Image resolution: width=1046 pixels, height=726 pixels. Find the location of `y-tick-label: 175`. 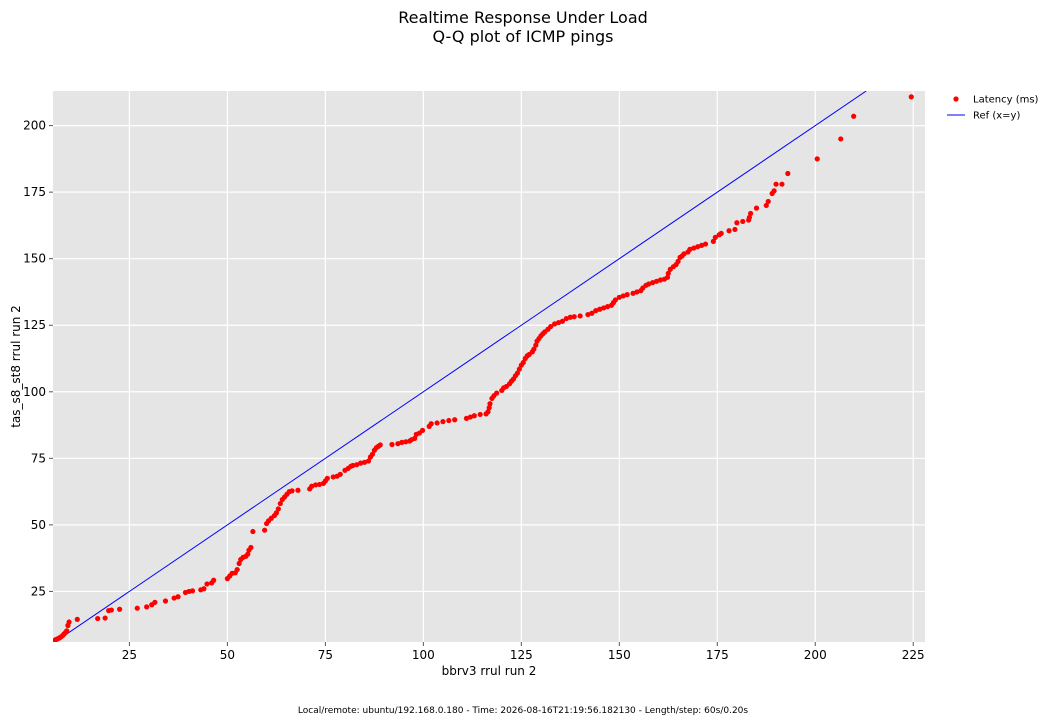

y-tick-label: 175 is located at coordinates (34, 192).